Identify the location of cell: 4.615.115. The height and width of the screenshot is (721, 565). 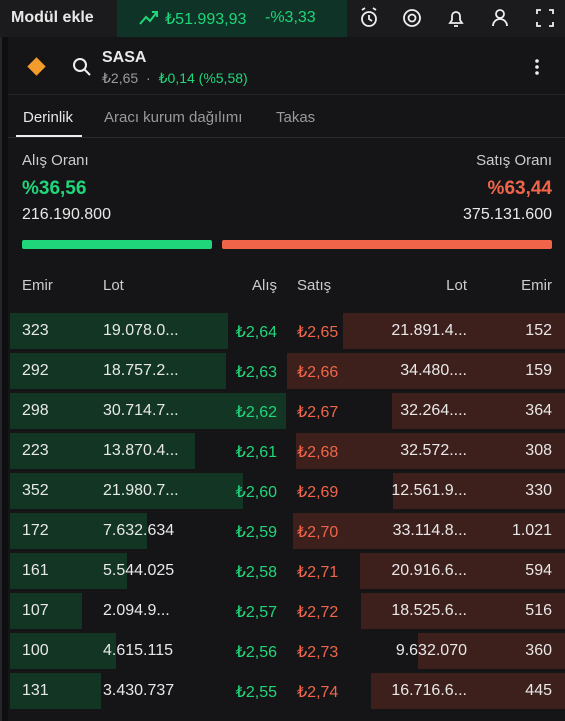
(138, 650).